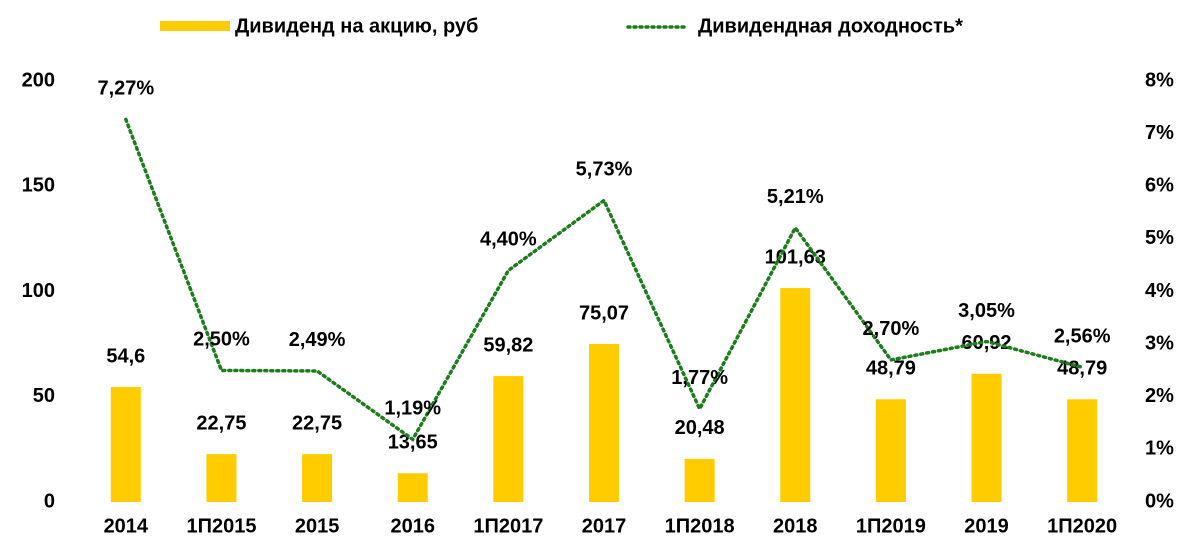  What do you see at coordinates (795, 526) in the screenshot?
I see `x-tick-label: 2018` at bounding box center [795, 526].